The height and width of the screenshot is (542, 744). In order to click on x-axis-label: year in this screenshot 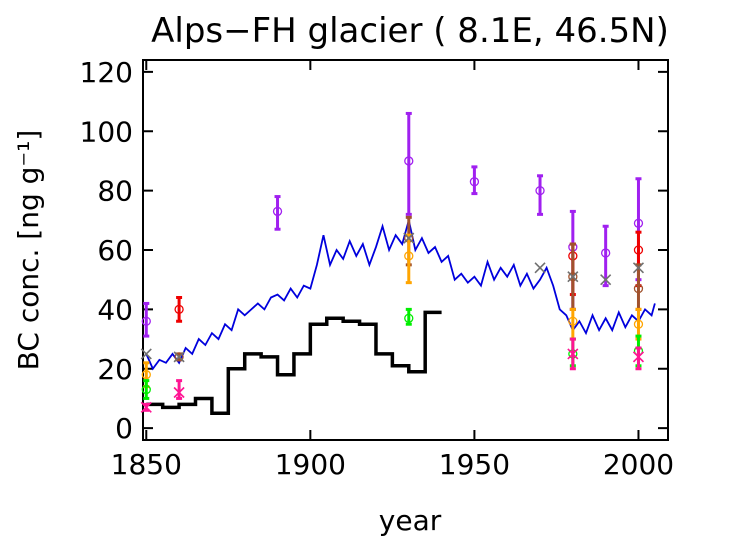, I will do `click(410, 520)`.